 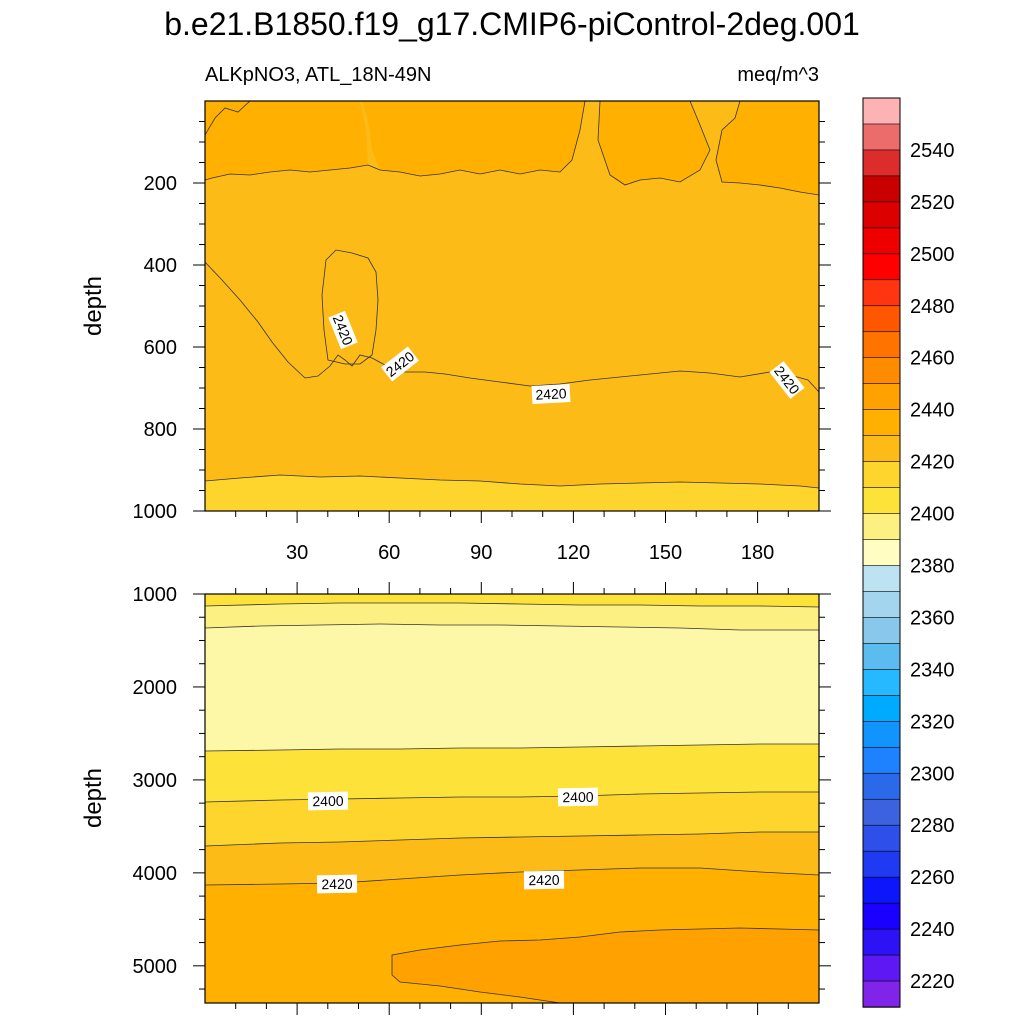 What do you see at coordinates (93, 306) in the screenshot?
I see `top-y-axis-title: depth` at bounding box center [93, 306].